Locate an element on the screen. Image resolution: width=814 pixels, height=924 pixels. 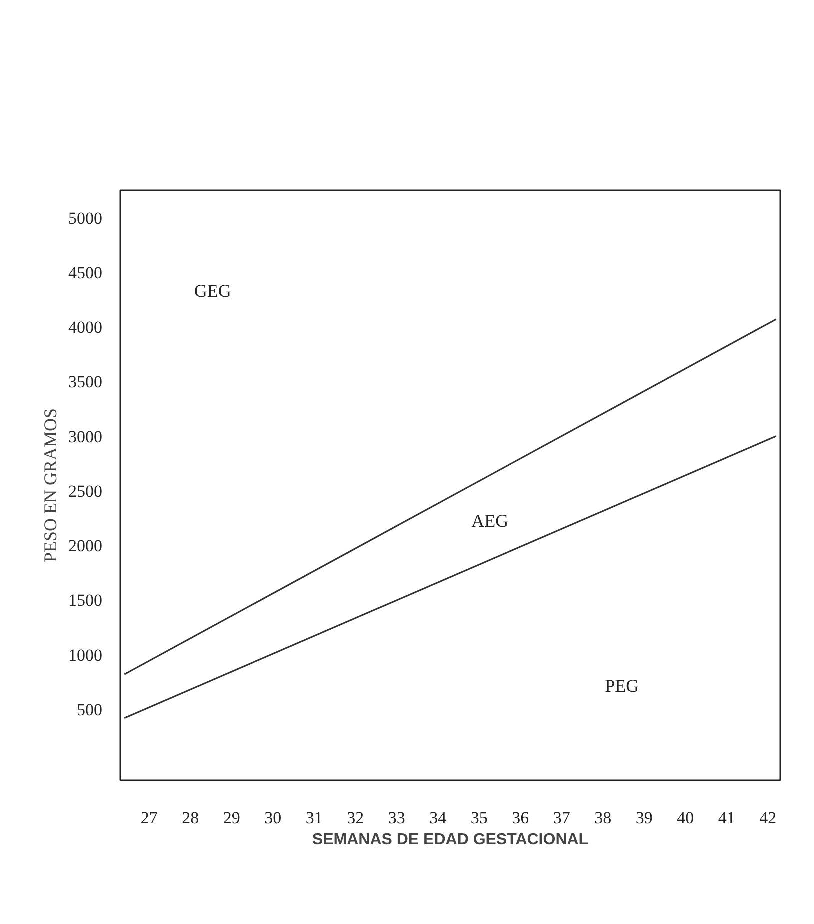
x-tick-label: 29 is located at coordinates (231, 818).